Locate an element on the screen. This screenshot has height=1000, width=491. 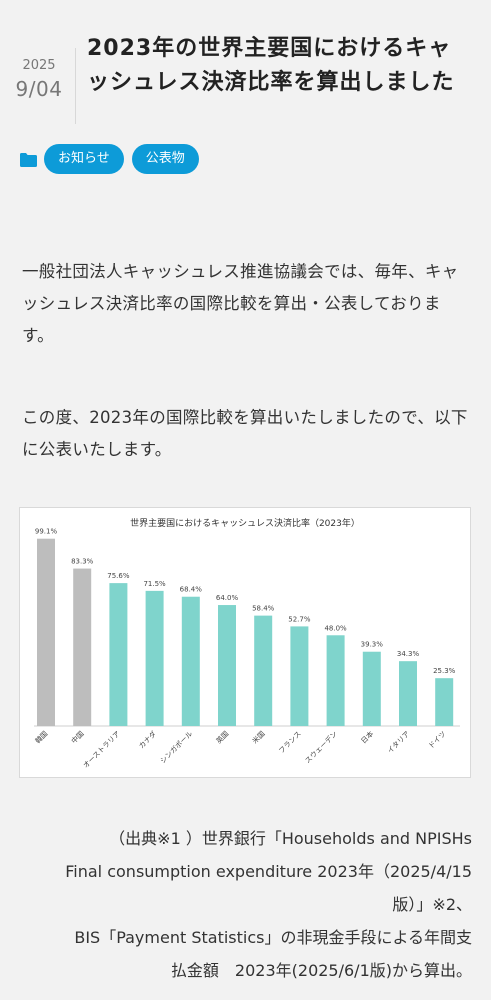
tag-news: お知らせ is located at coordinates (84, 159).